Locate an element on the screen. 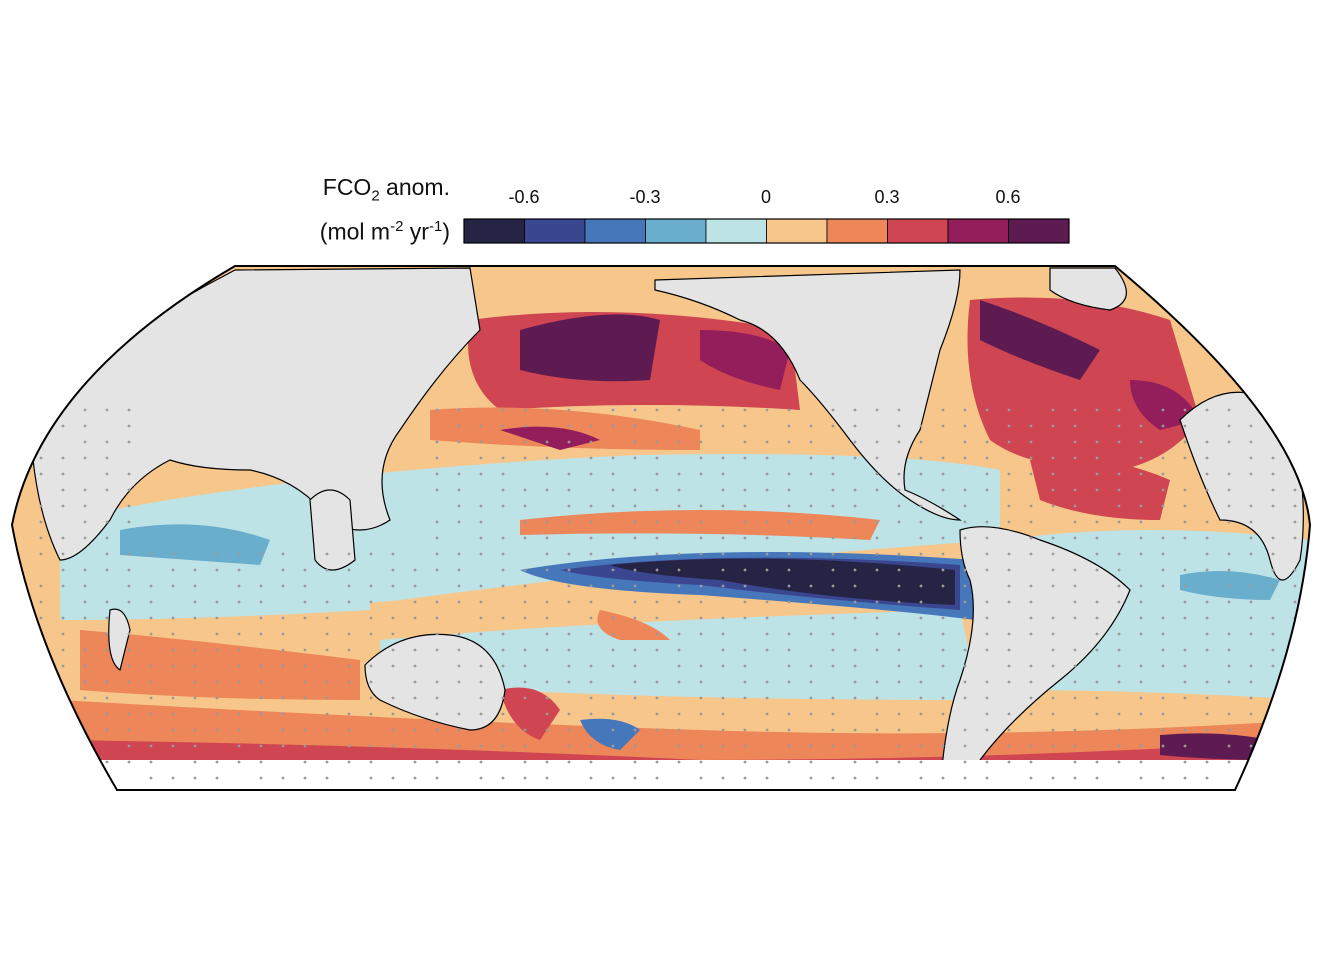  colorbar-title: FCO2 anom. is located at coordinates (386, 189).